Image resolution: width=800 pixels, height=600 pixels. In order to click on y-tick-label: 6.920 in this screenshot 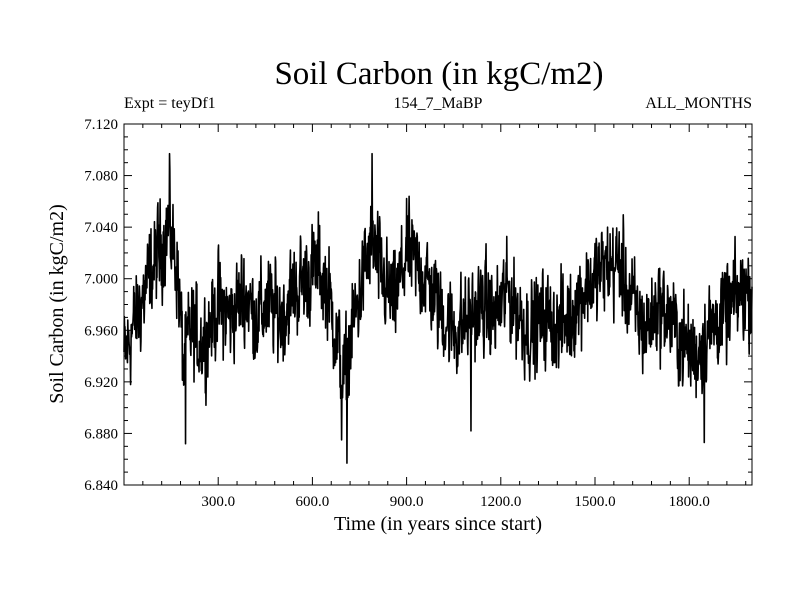, I will do `click(101, 383)`.